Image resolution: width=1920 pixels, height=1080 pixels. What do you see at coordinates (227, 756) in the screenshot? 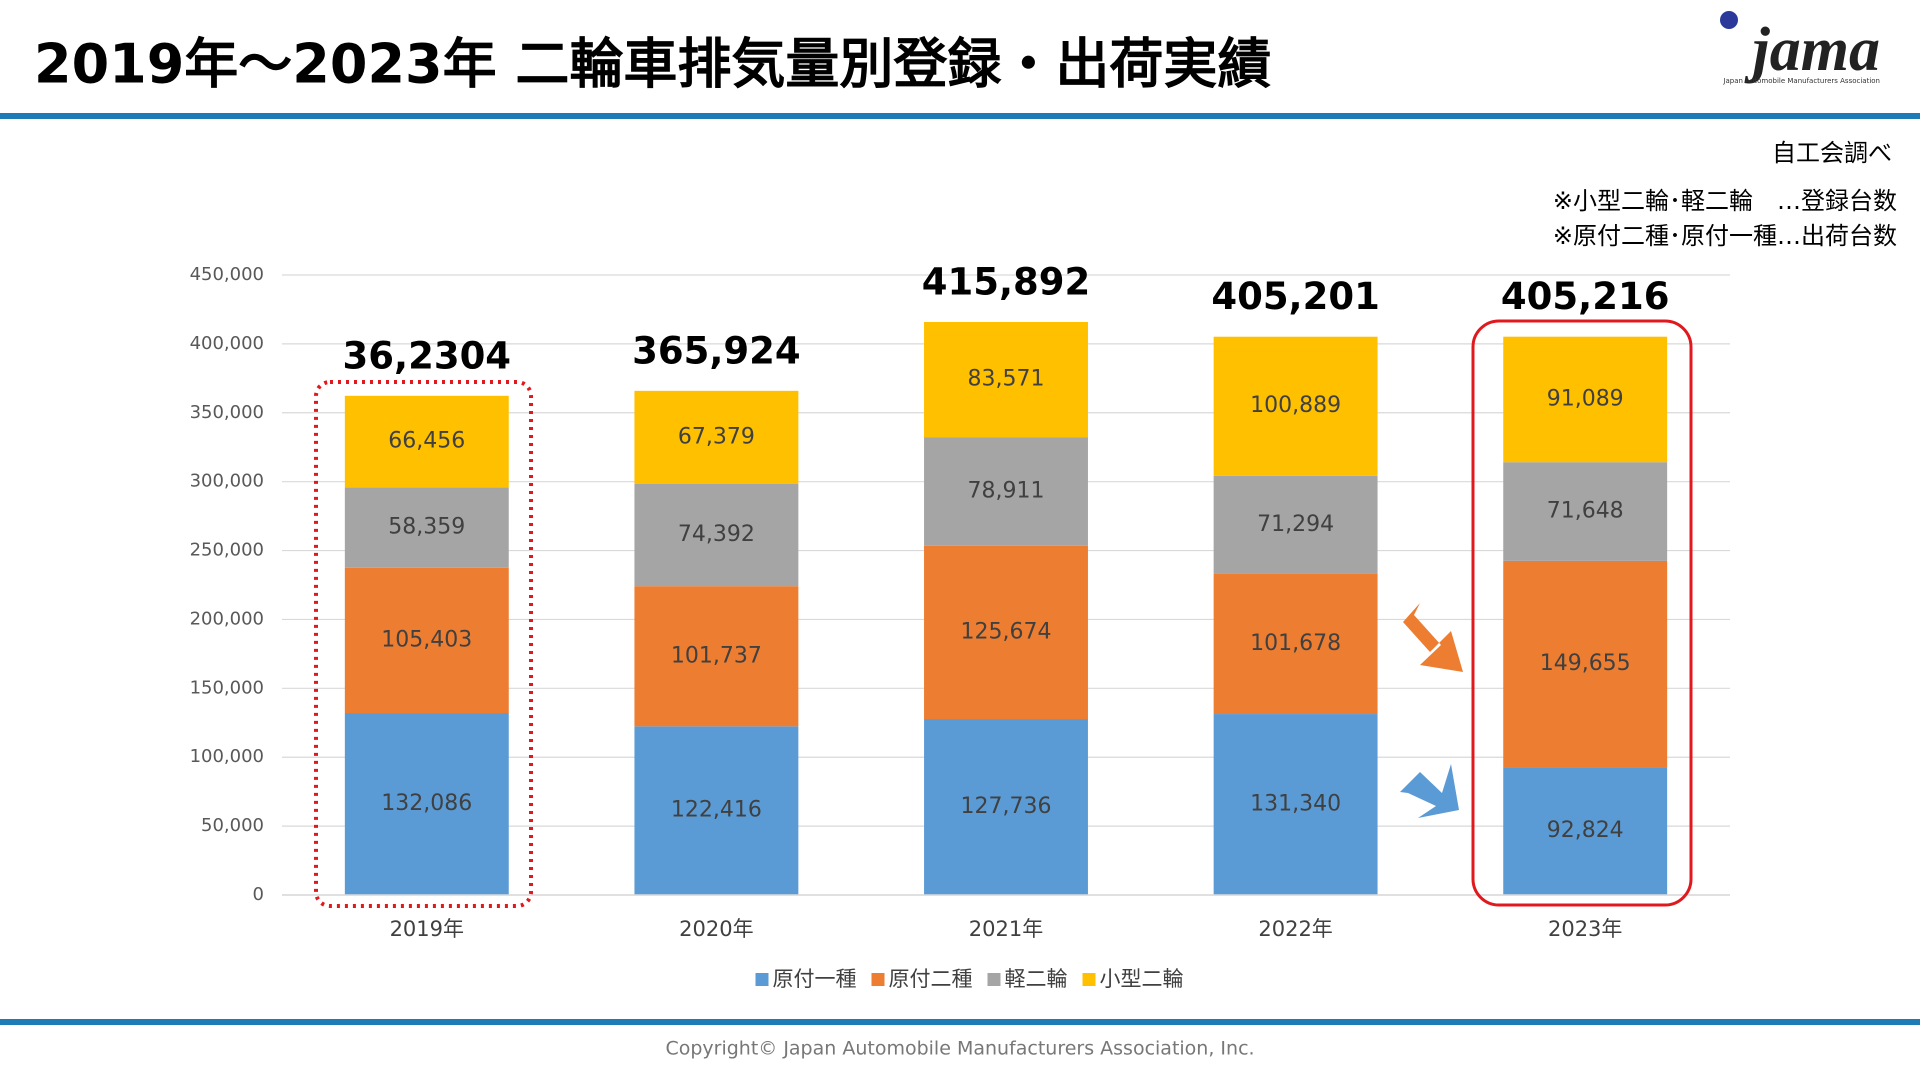
I see `y-tick-label: 100,000` at bounding box center [227, 756].